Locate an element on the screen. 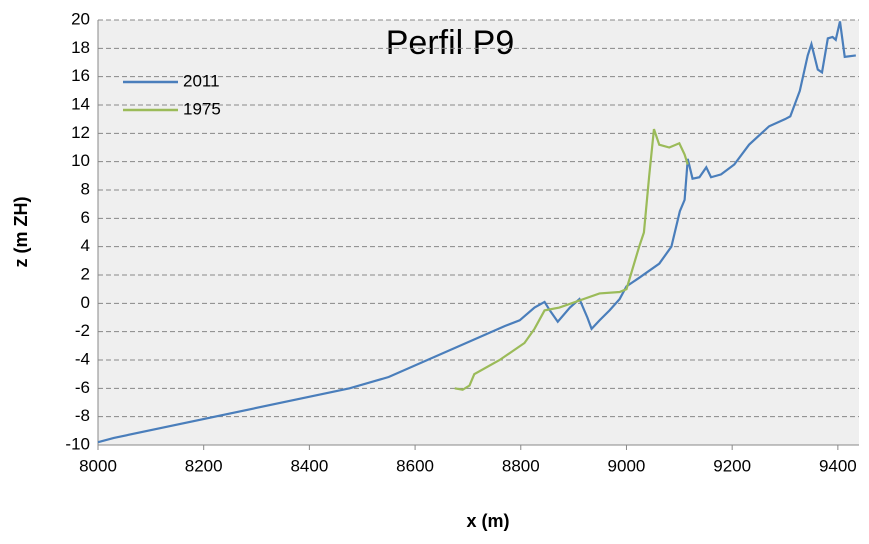 This screenshot has height=544, width=869. x-axis-label: x (m) is located at coordinates (487, 521).